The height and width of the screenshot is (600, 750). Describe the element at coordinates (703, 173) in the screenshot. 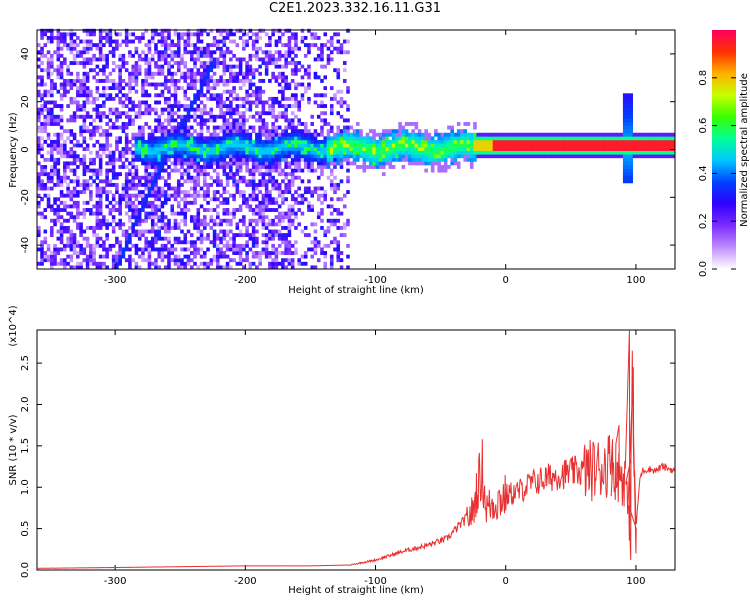

I see `colorbar-tick-label: 0.4` at that location.